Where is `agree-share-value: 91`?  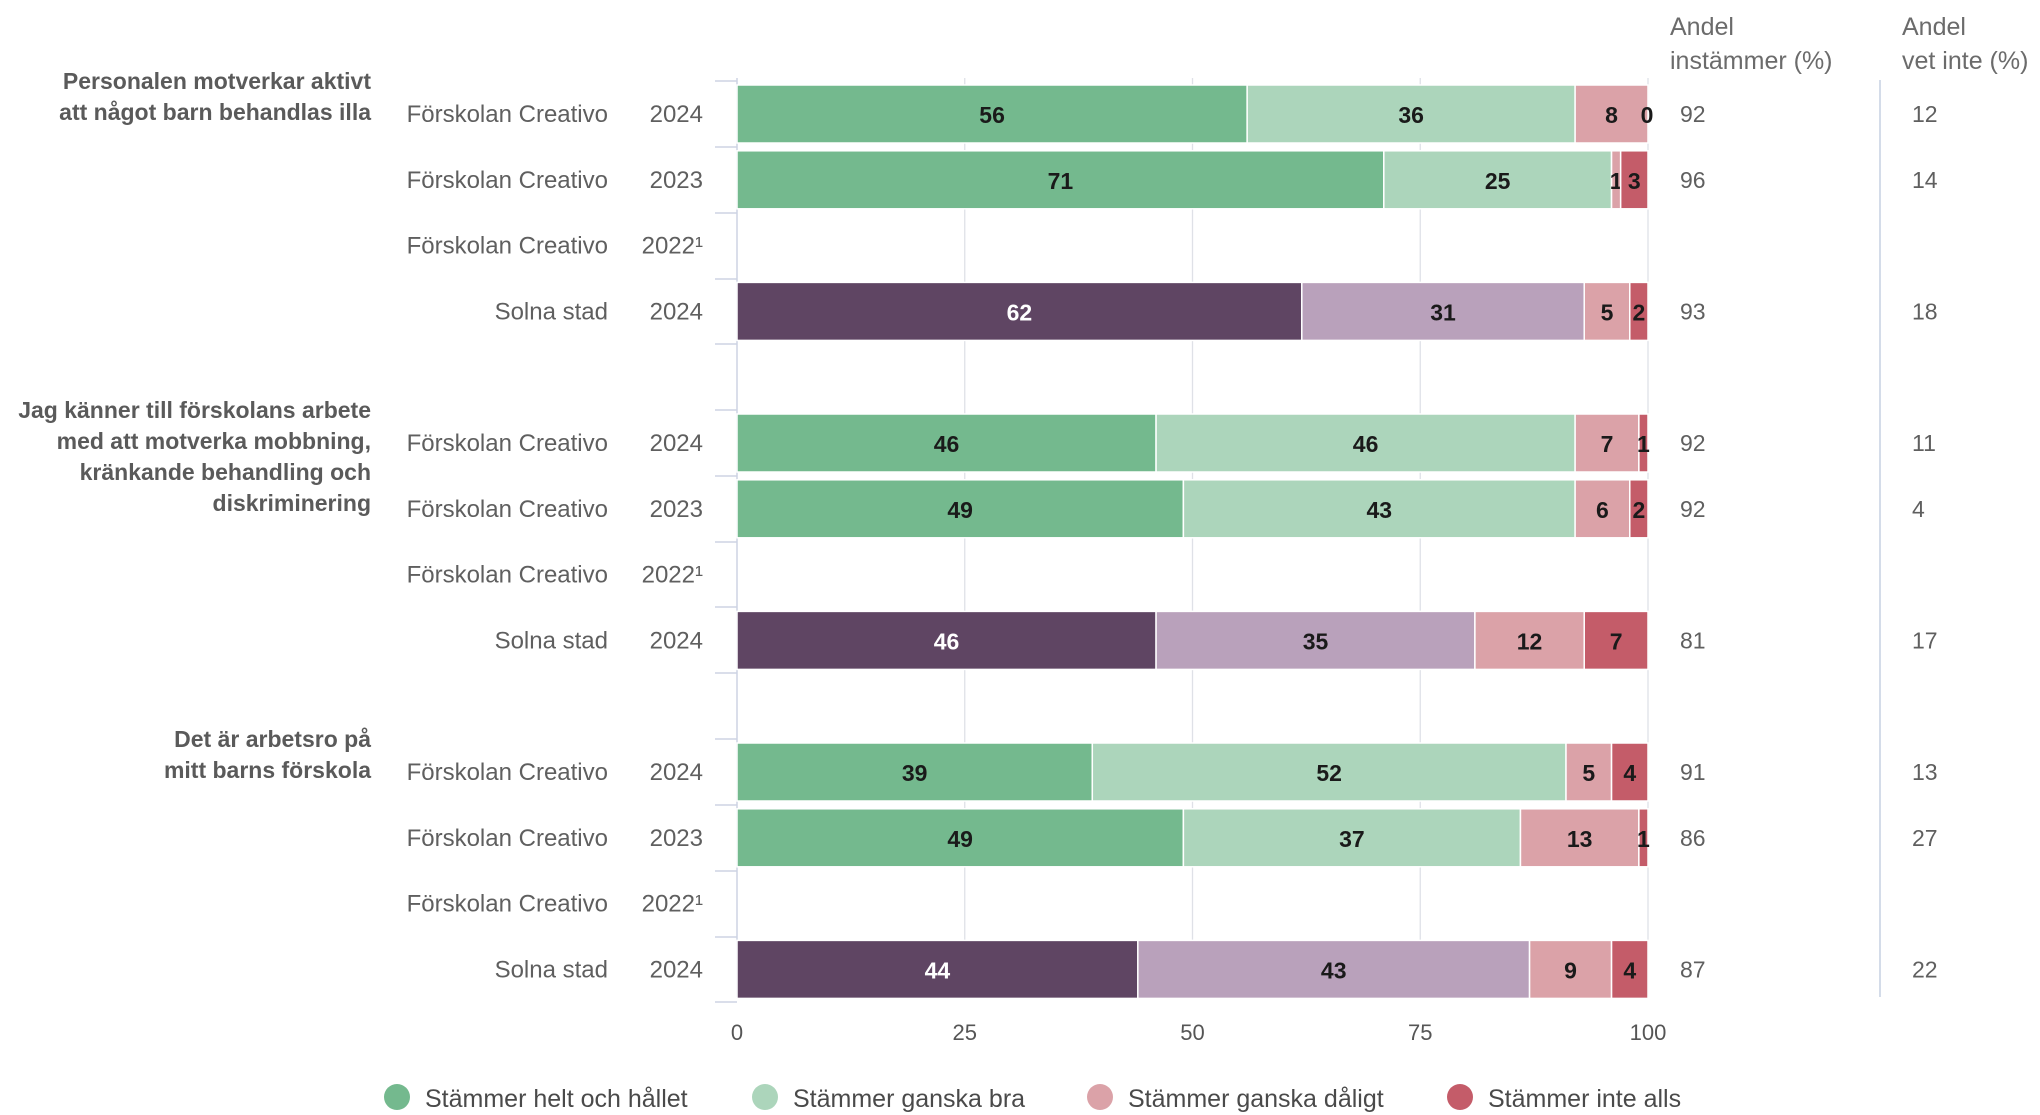 agree-share-value: 91 is located at coordinates (1693, 772).